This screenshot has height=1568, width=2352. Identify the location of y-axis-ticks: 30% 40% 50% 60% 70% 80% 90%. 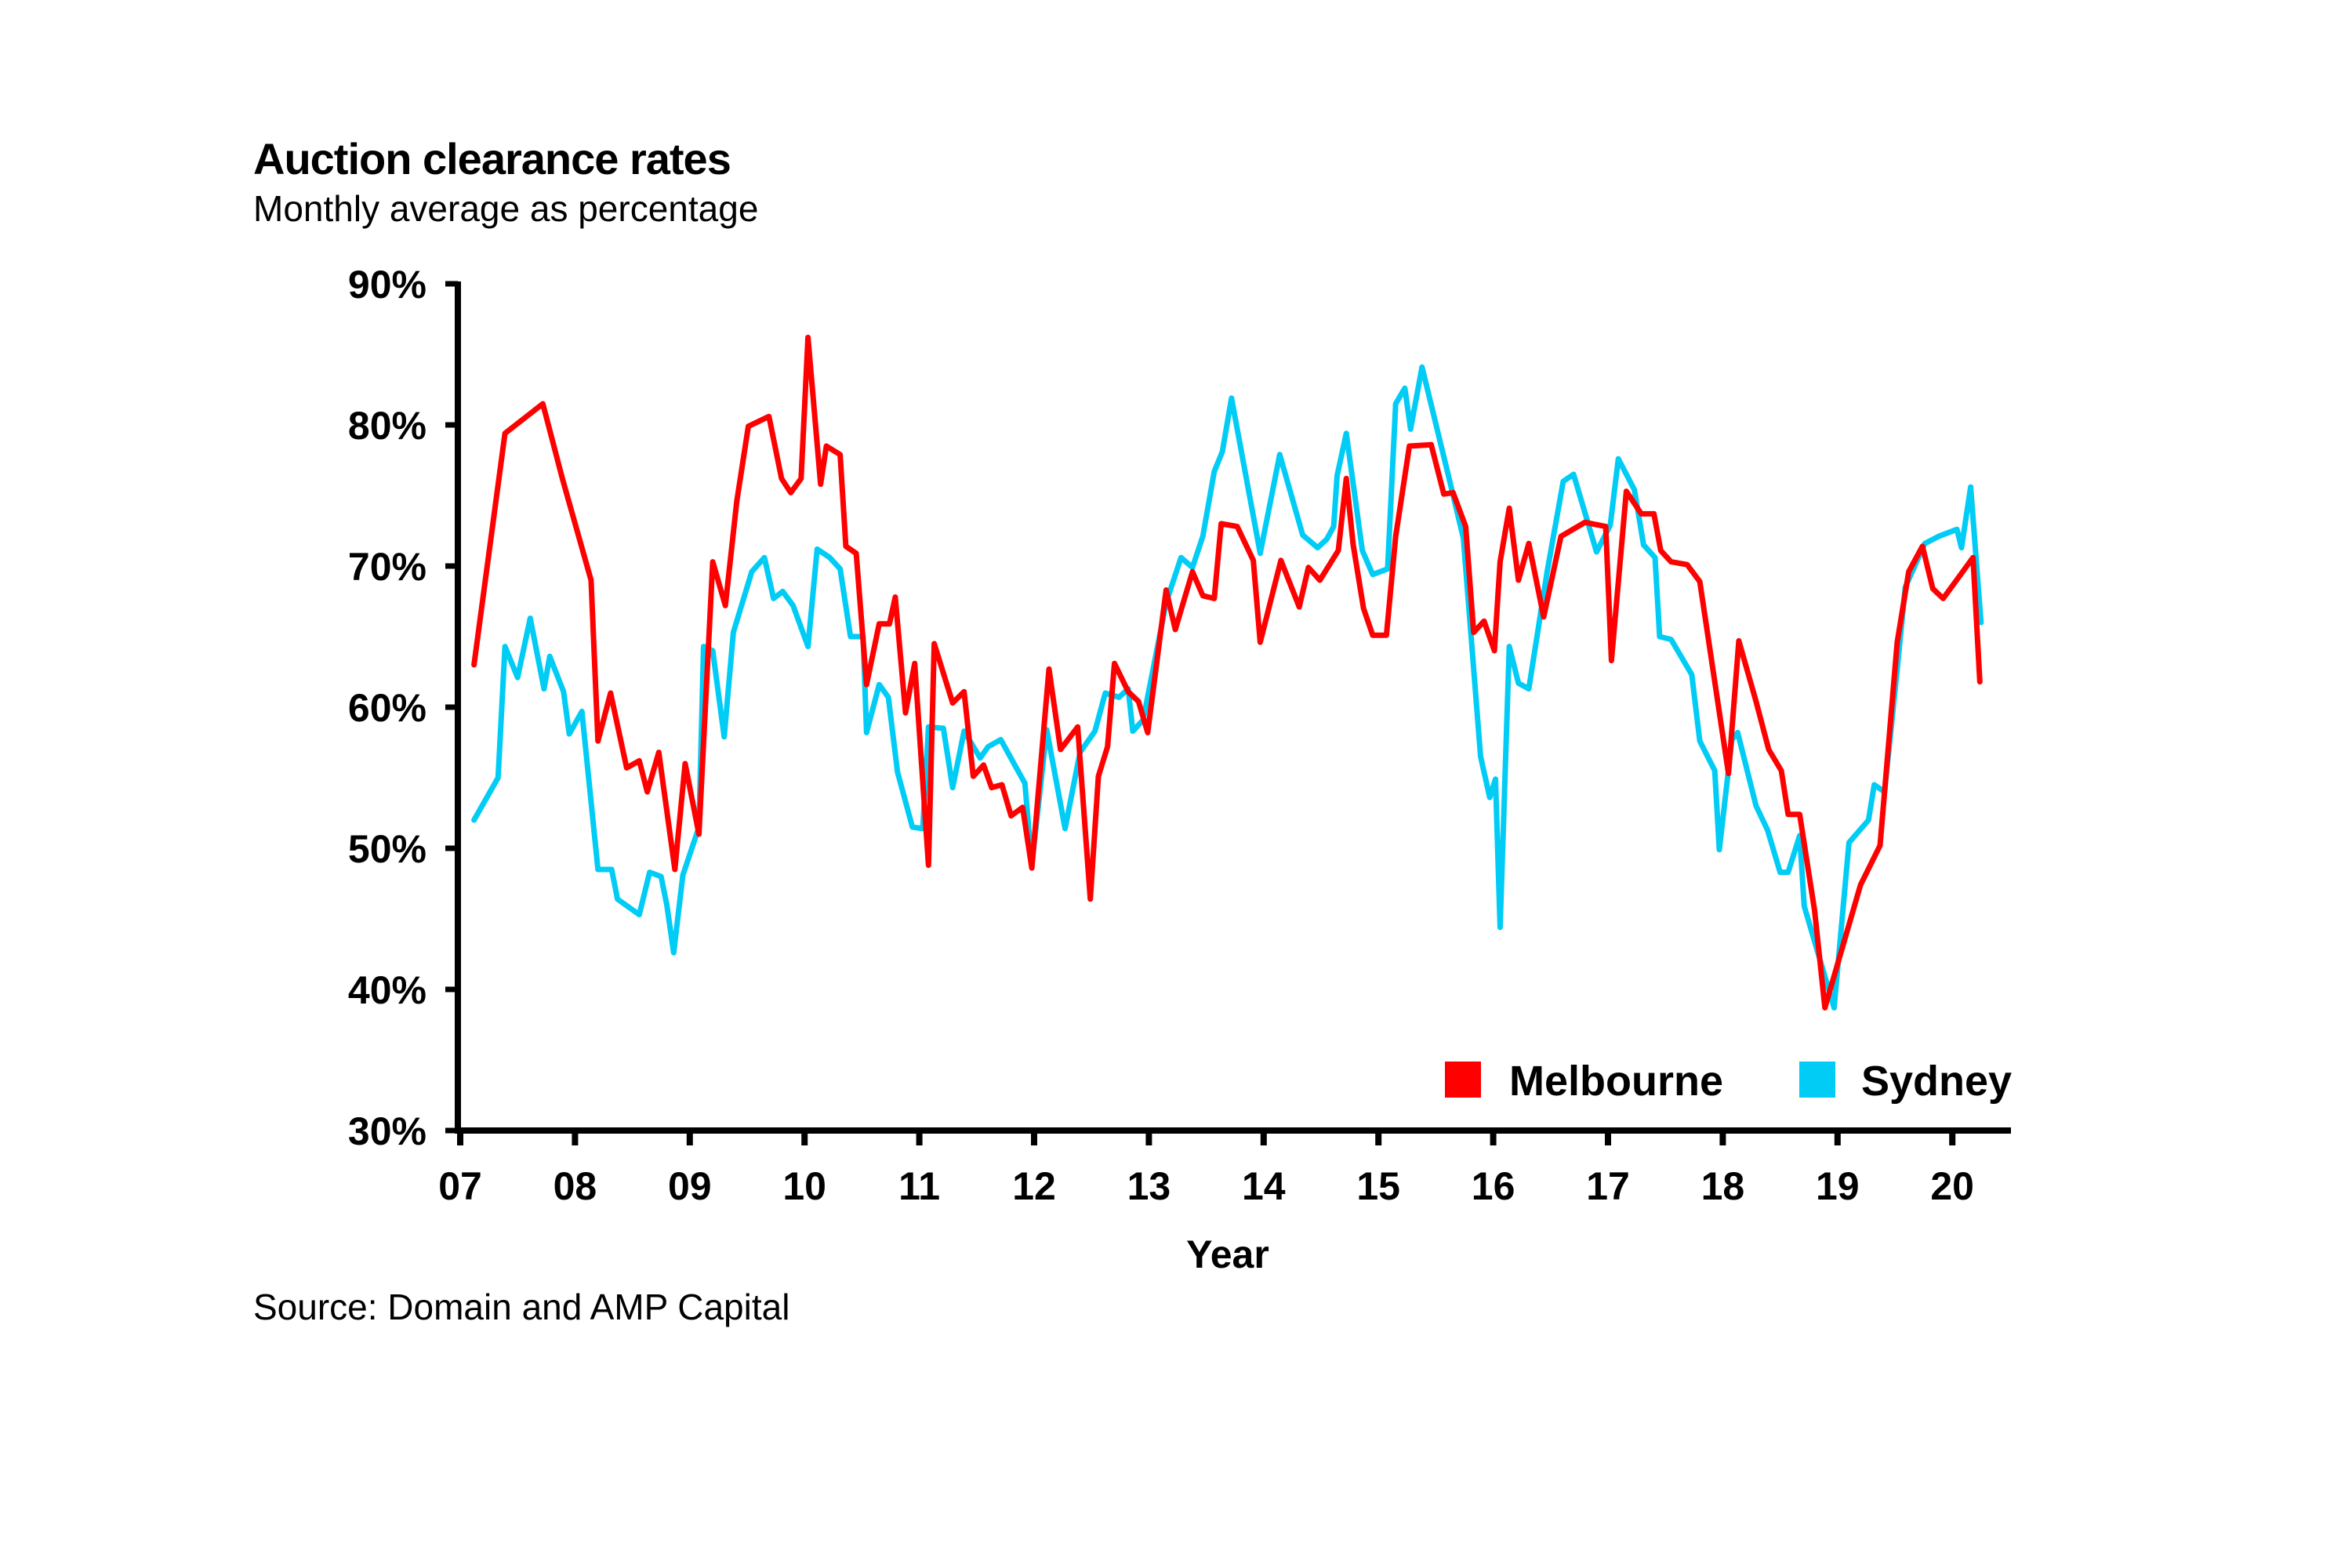
(403, 708).